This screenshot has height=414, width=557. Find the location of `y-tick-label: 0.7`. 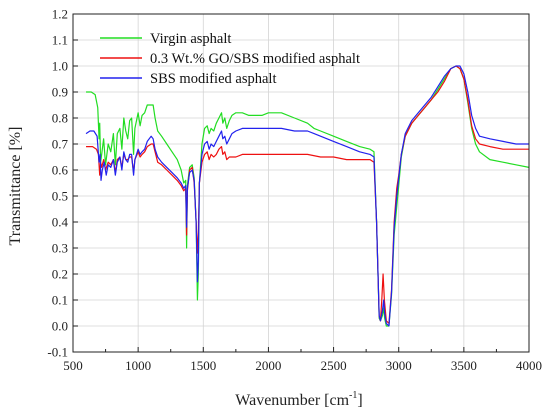

y-tick-label: 0.7 is located at coordinates (60, 144).